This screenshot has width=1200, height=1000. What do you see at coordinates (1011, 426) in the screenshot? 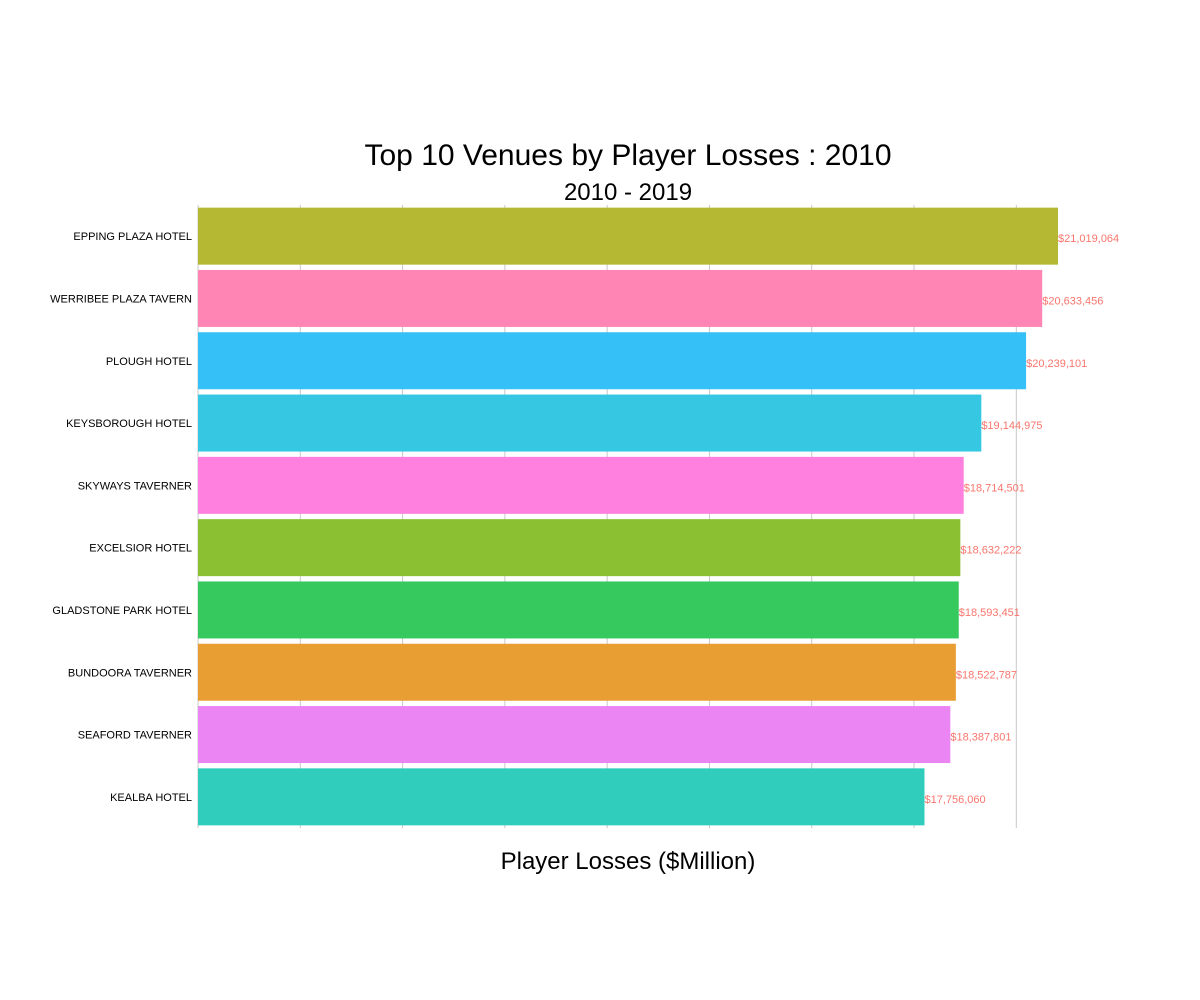
I see `value-label: $19,144,975` at bounding box center [1011, 426].